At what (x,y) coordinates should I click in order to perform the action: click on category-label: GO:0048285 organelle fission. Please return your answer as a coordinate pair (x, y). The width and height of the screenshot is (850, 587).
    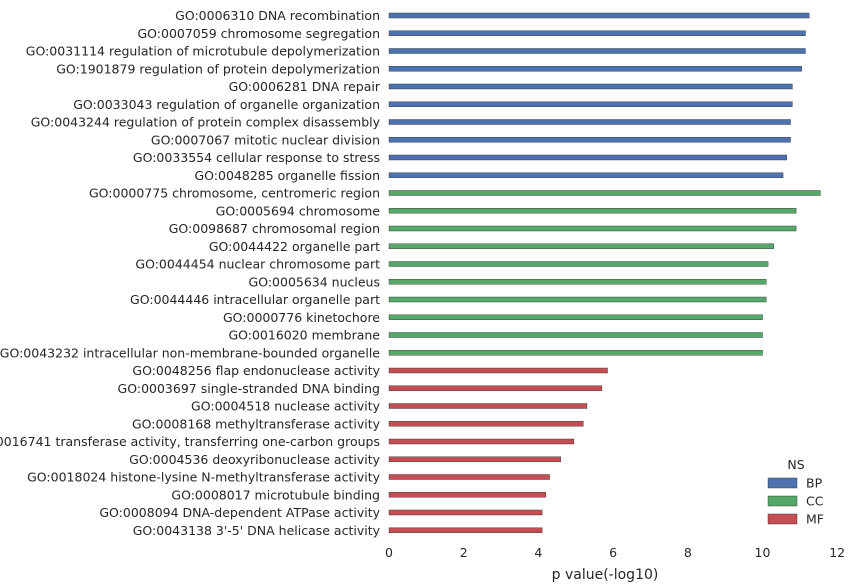
    Looking at the image, I should click on (288, 175).